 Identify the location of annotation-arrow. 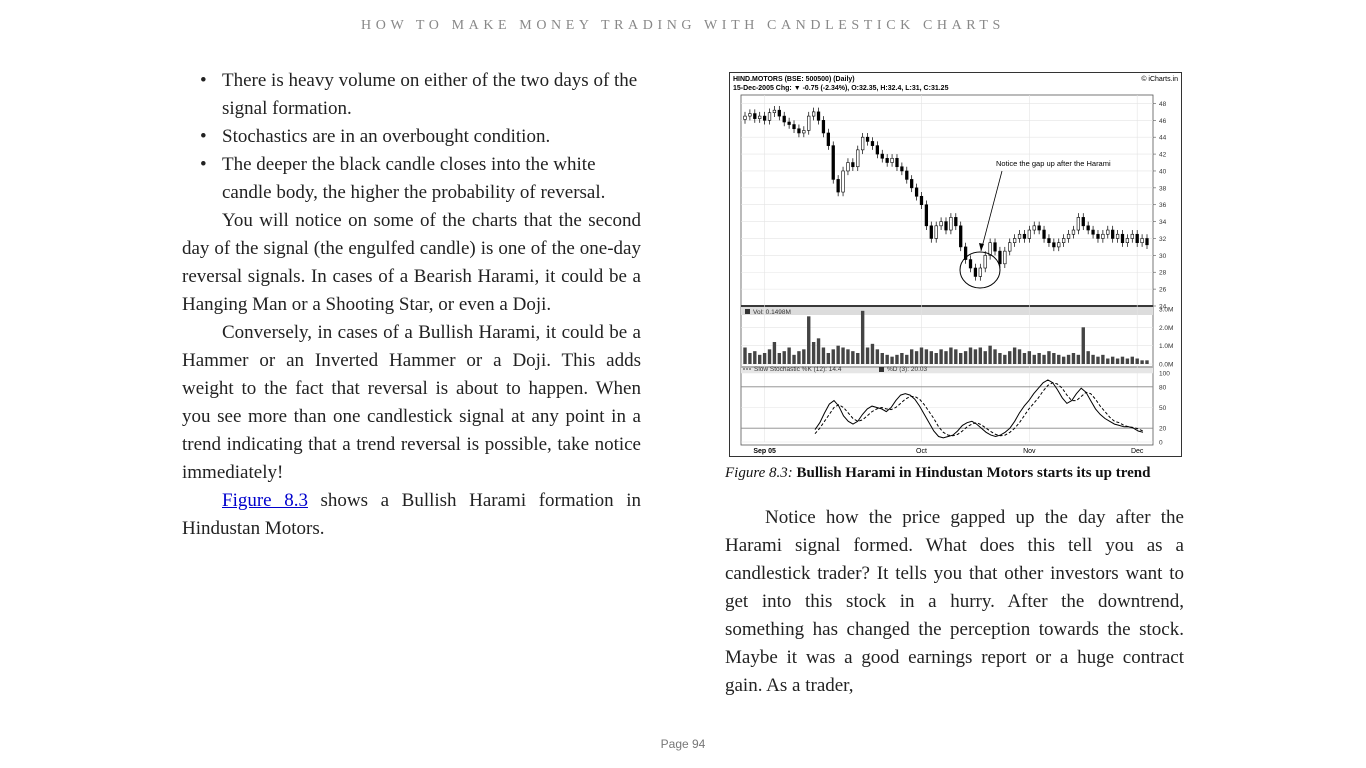
(991, 211).